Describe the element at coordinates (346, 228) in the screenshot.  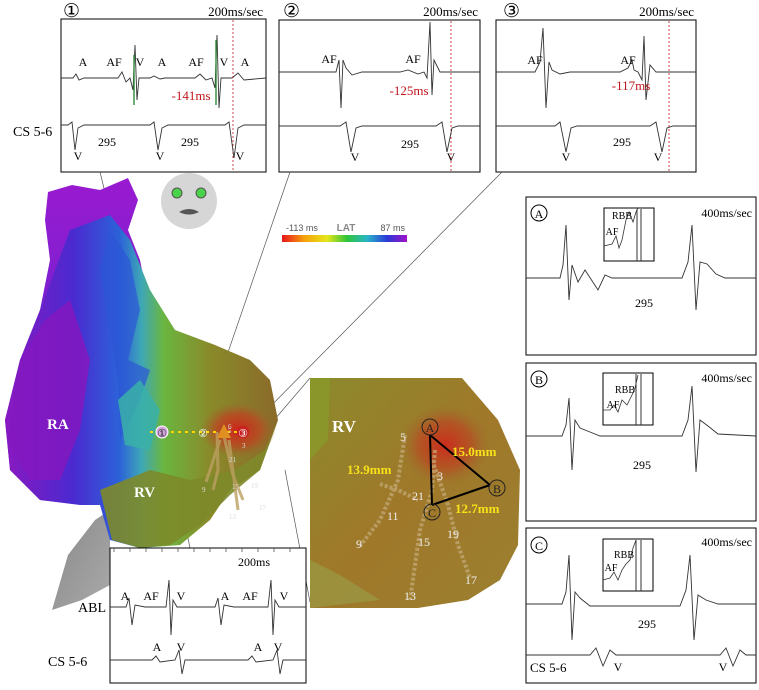
I see `lat-title: LAT` at that location.